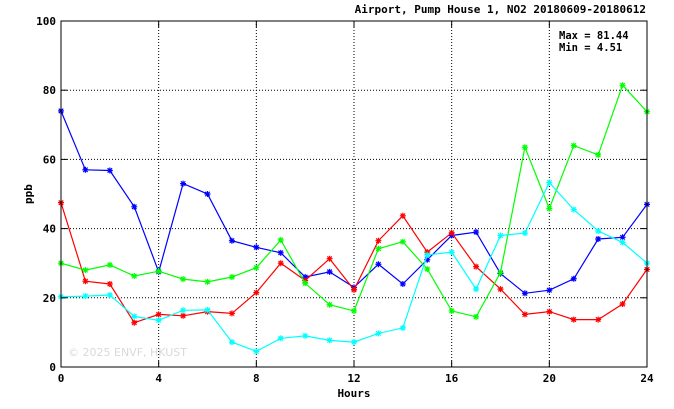 This screenshot has height=409, width=674. I want to click on x-tick-label: 20, so click(549, 378).